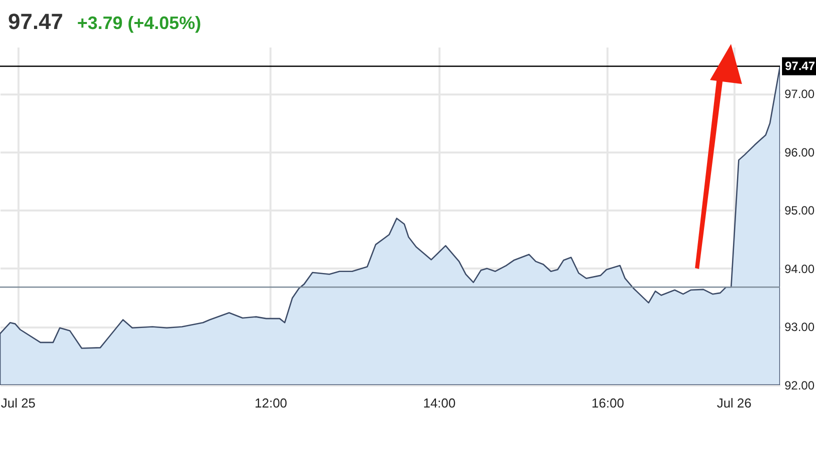  What do you see at coordinates (800, 66) in the screenshot?
I see `ref-line-label: 97.47` at bounding box center [800, 66].